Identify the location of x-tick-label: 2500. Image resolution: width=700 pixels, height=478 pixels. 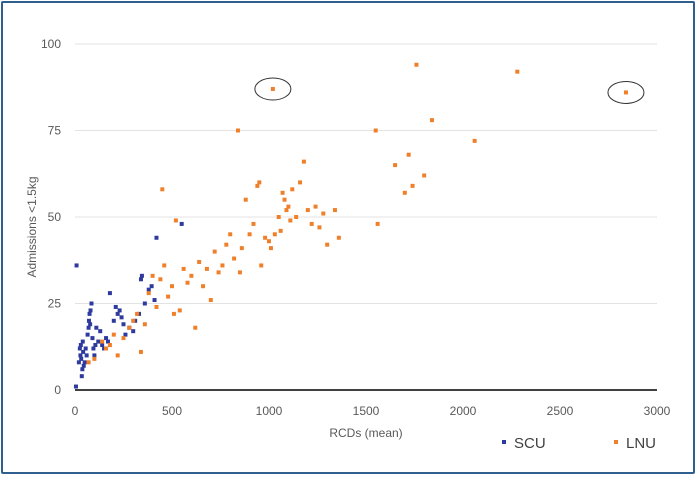
(560, 411).